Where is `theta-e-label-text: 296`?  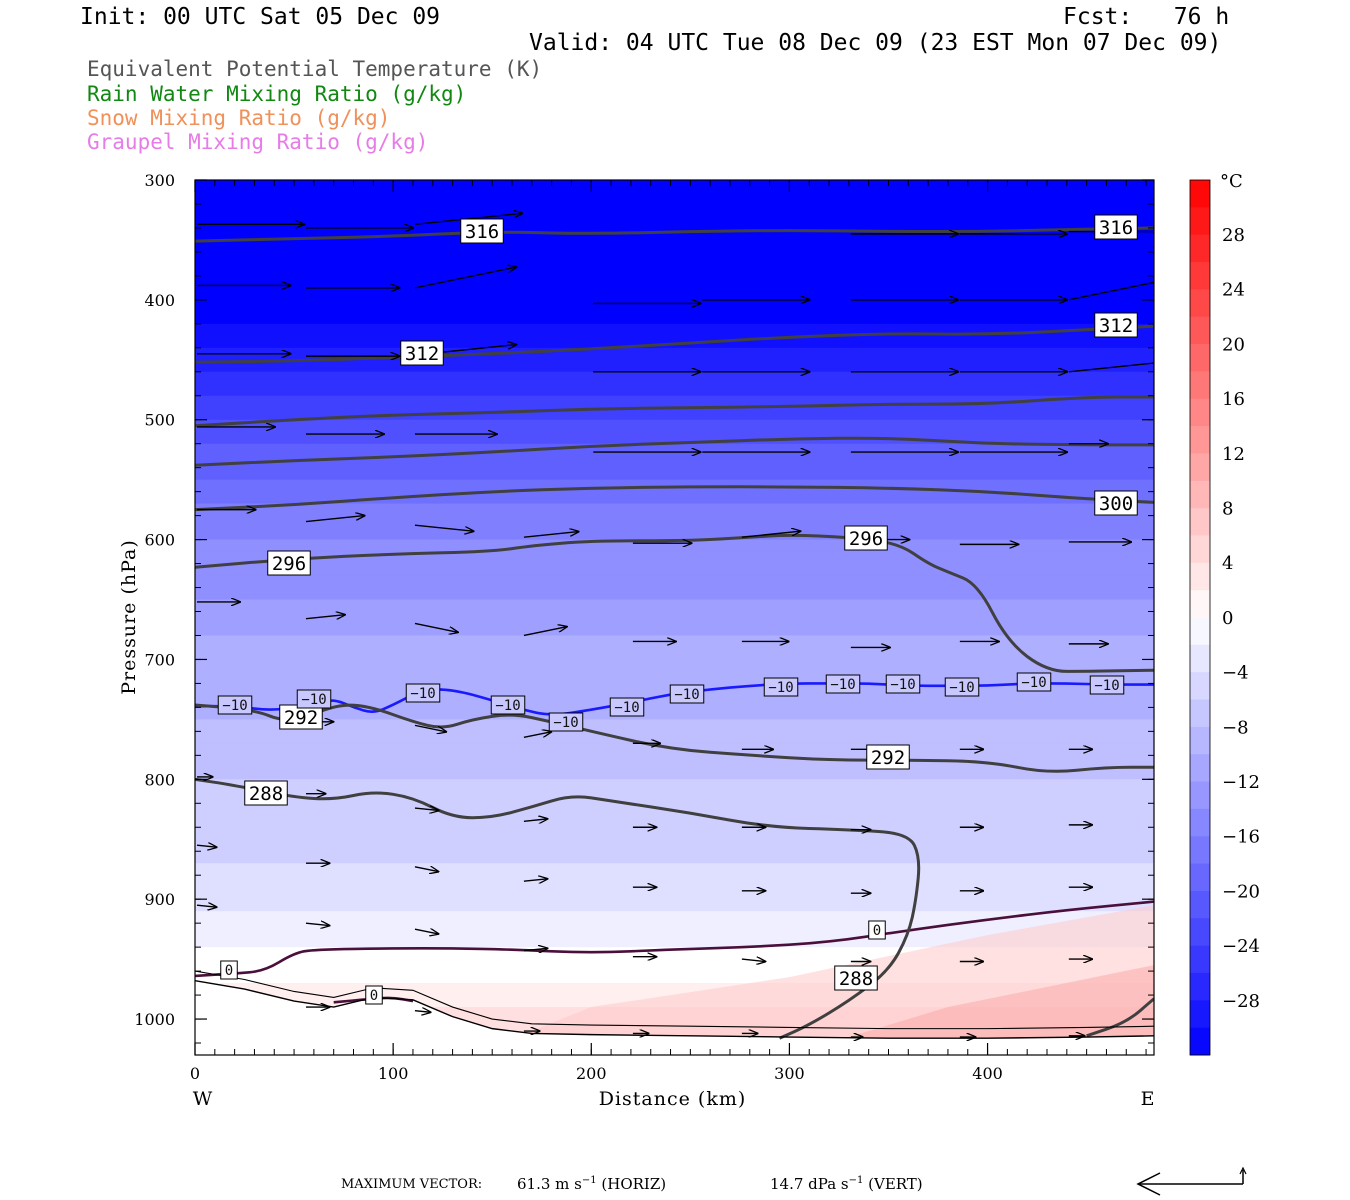 theta-e-label-text: 296 is located at coordinates (866, 539).